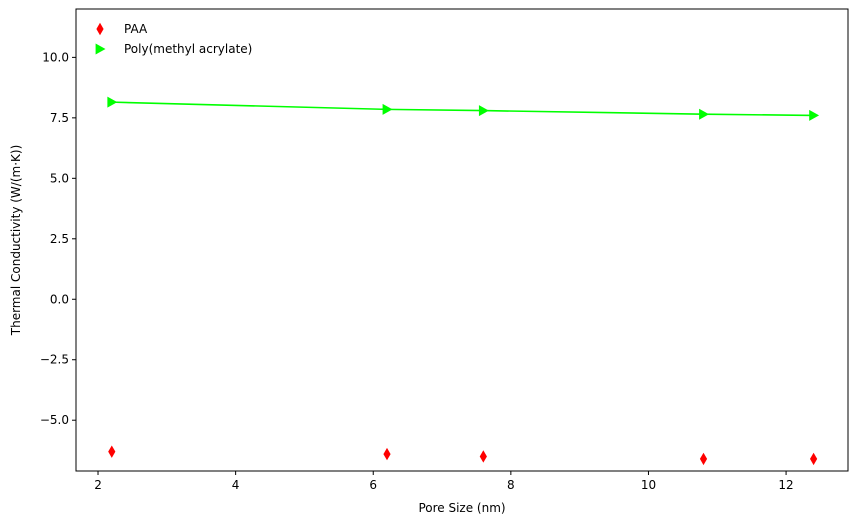  I want to click on legend-item: Poly(methyl acrylate), so click(173, 49).